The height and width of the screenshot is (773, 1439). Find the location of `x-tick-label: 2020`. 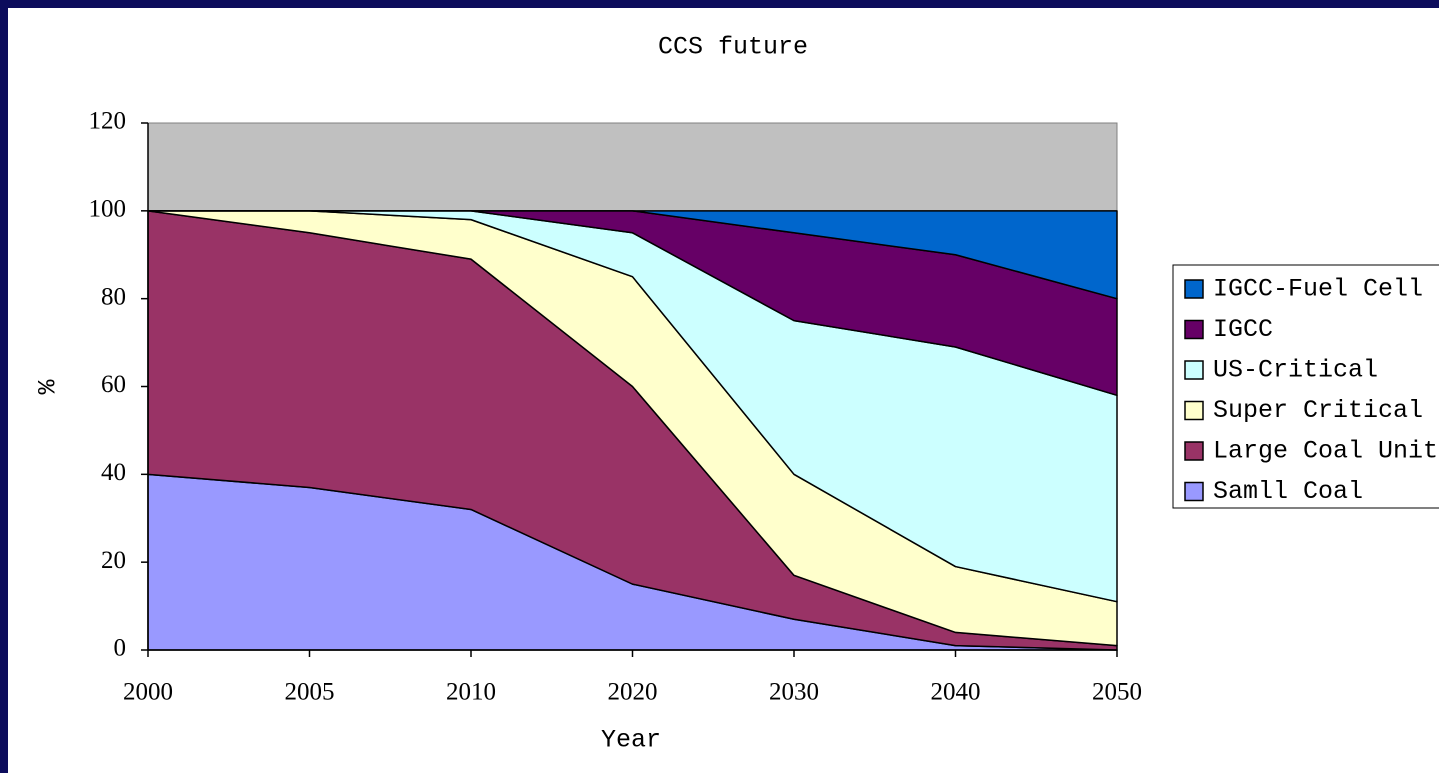

x-tick-label: 2020 is located at coordinates (633, 692).